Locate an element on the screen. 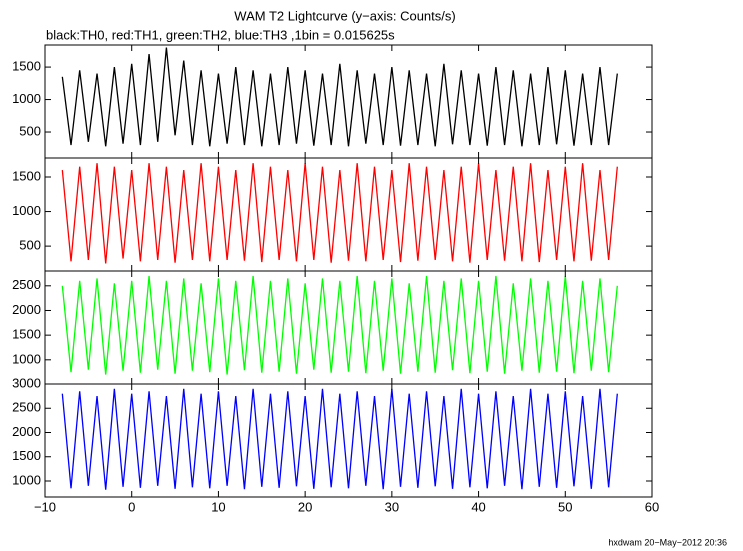 The image size is (743, 551). x-tick-label: 10 is located at coordinates (218, 506).